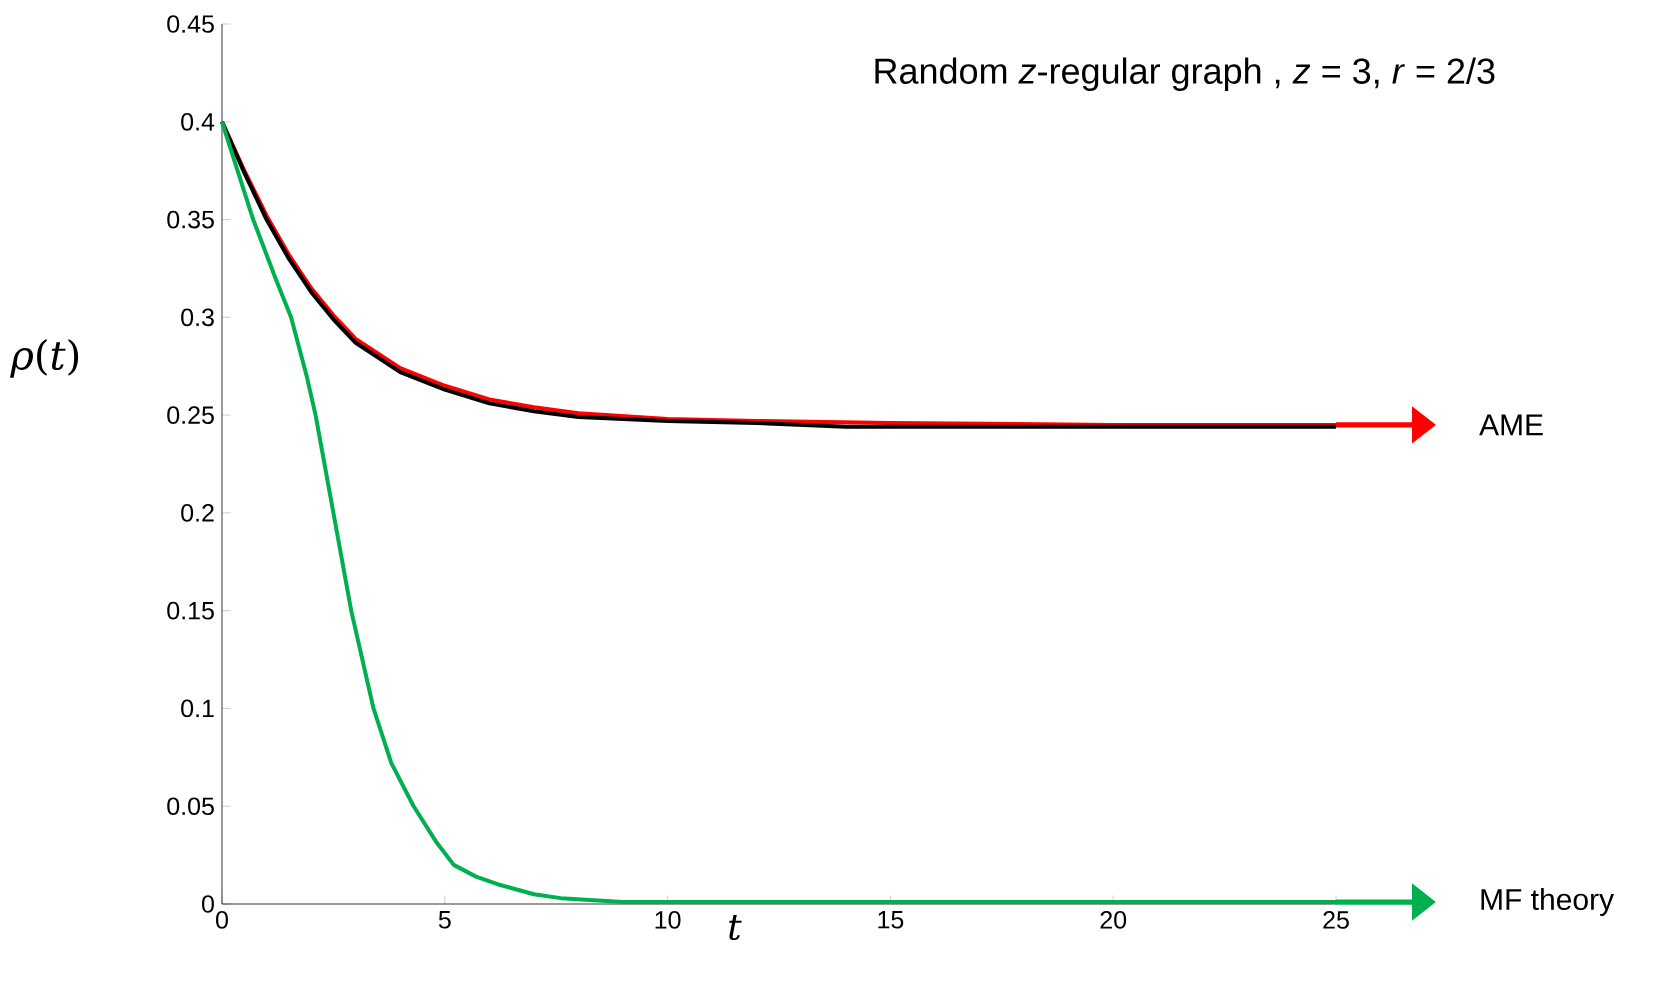  I want to click on legend-label: MF theory, so click(1547, 902).